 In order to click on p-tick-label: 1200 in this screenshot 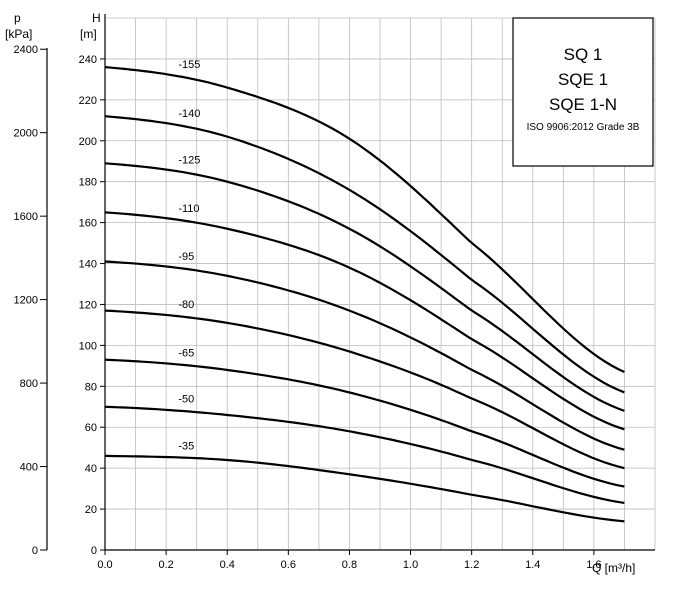, I will do `click(26, 301)`.